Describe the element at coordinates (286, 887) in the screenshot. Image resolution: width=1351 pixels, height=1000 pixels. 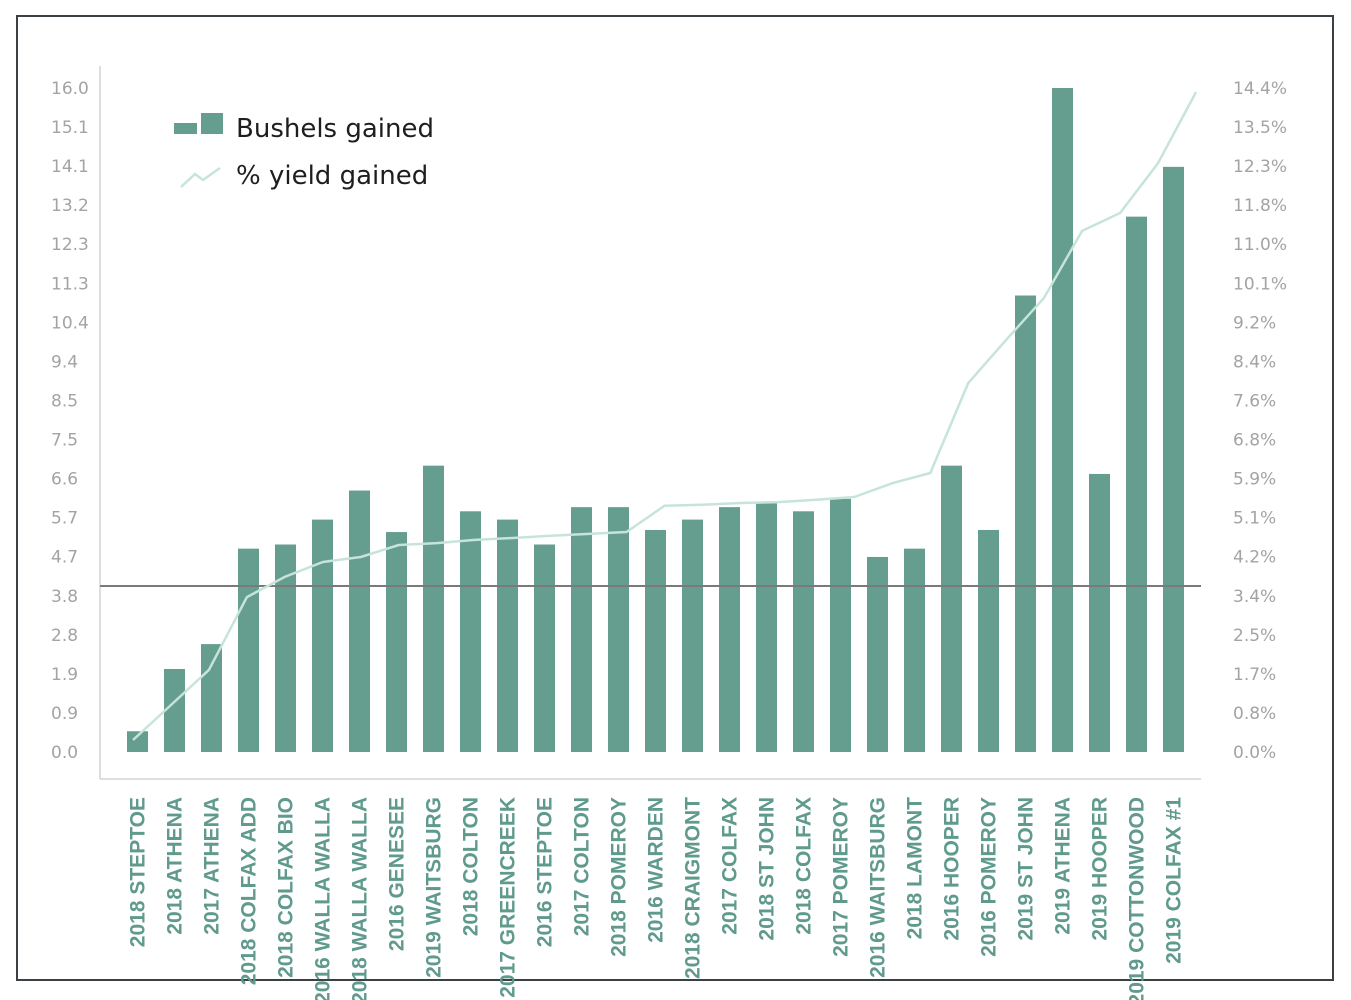
I see `category-label: 2018 COLFAX BIO` at that location.